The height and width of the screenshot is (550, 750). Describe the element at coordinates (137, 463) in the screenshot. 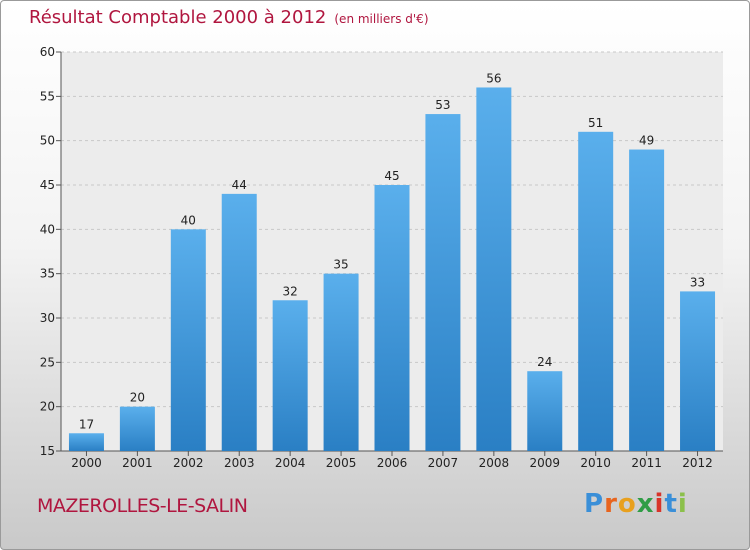

I see `x-tick-label: 2001` at that location.